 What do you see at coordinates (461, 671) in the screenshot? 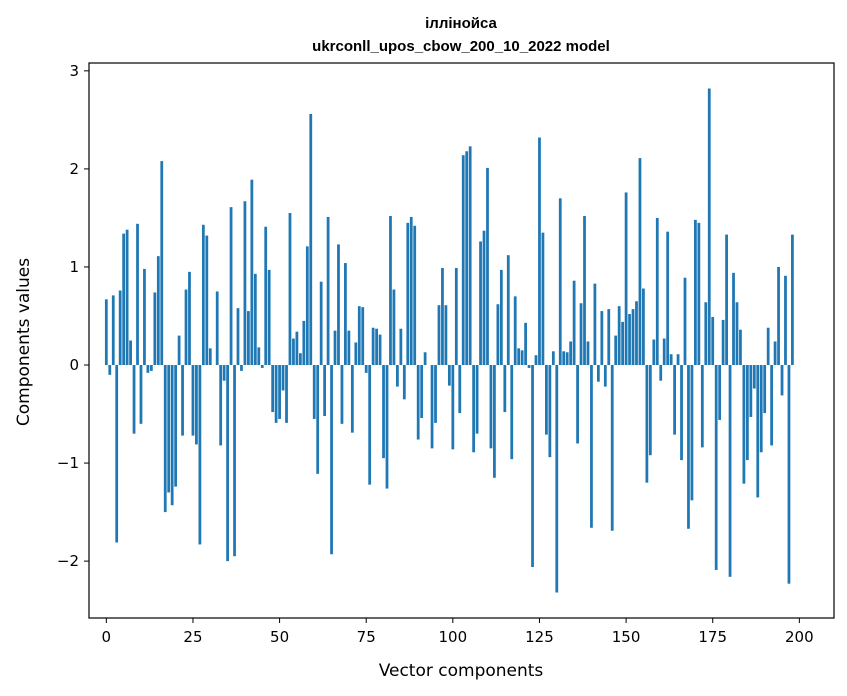
I see `x-axis-label: Vector components` at bounding box center [461, 671].